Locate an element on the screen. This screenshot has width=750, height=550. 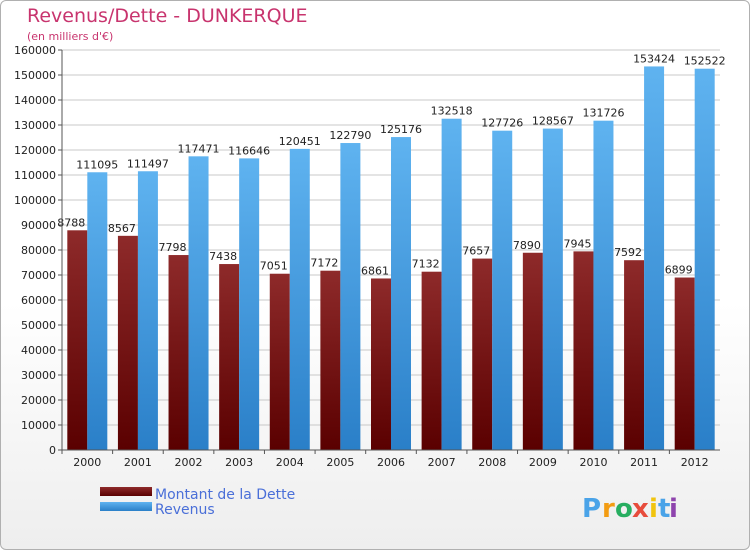
logo-letter: t is located at coordinates (664, 509).